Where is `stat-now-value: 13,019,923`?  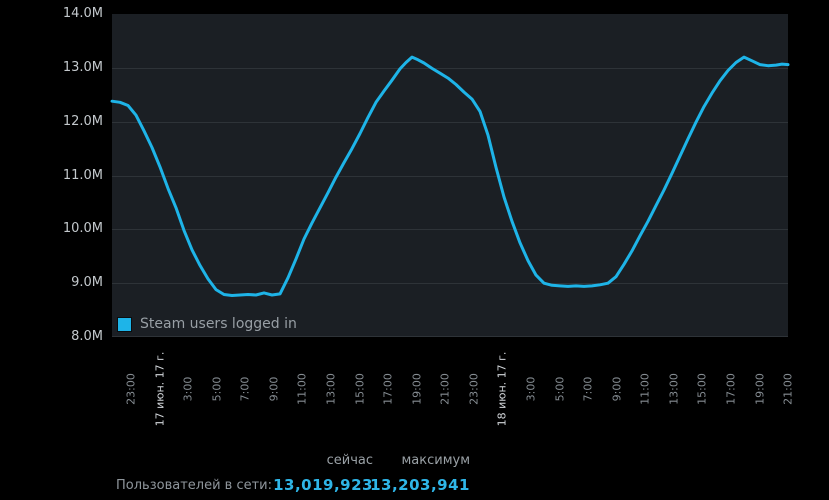 stat-now-value: 13,019,923 is located at coordinates (323, 485).